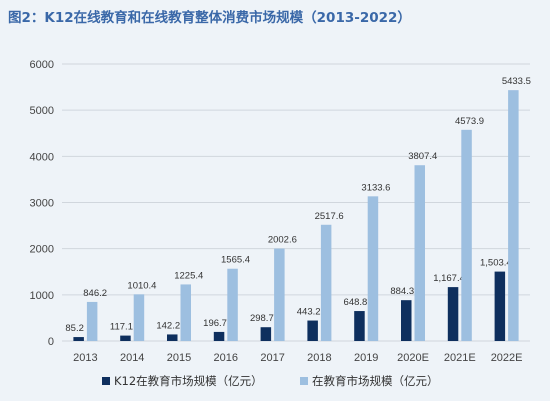 This screenshot has width=550, height=401. I want to click on x-tick-label: 2017, so click(272, 358).